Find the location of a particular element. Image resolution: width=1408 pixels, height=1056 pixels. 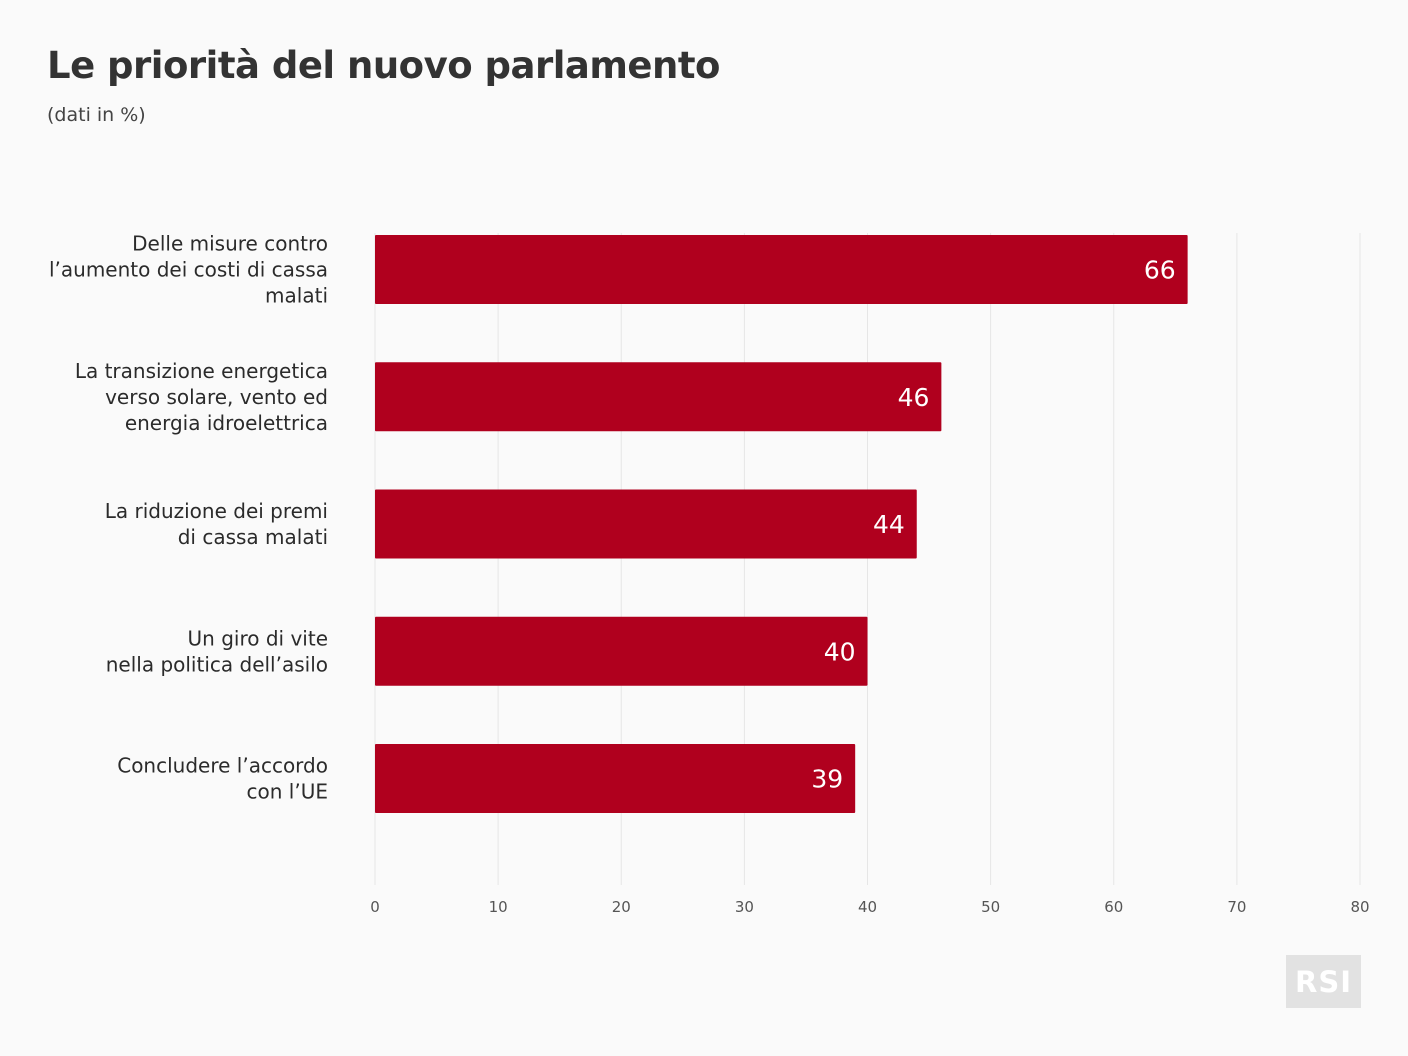

x-tick-label: 50 is located at coordinates (990, 907).